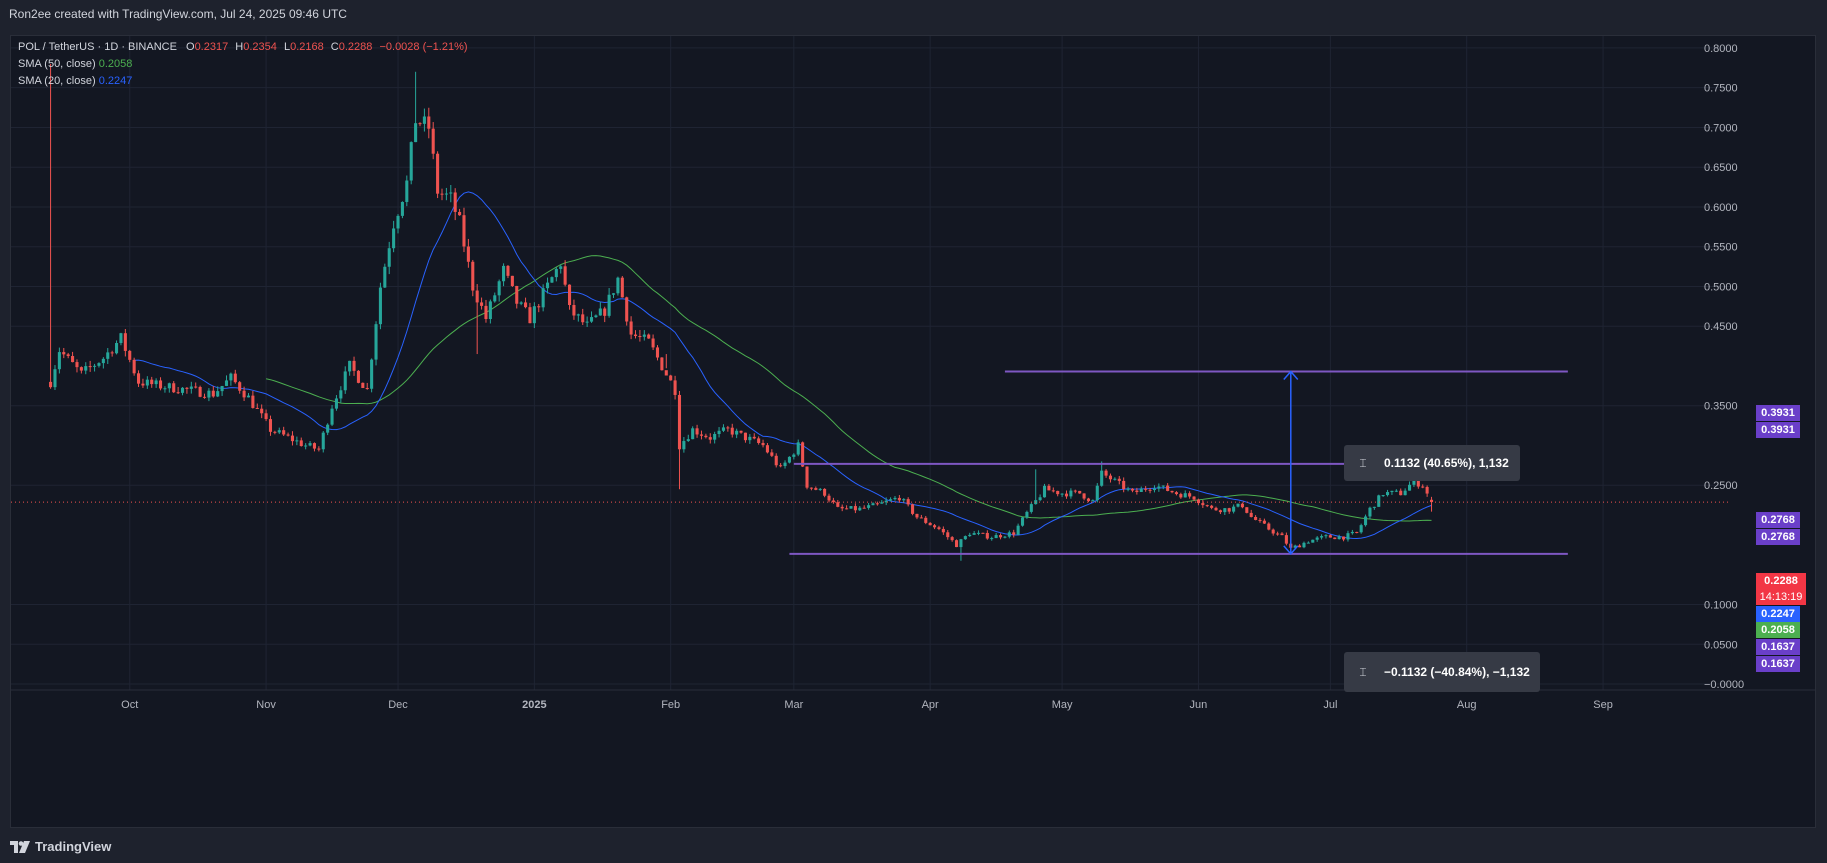  Describe the element at coordinates (1778, 614) in the screenshot. I see `badge-sma20: 0.2247` at that location.